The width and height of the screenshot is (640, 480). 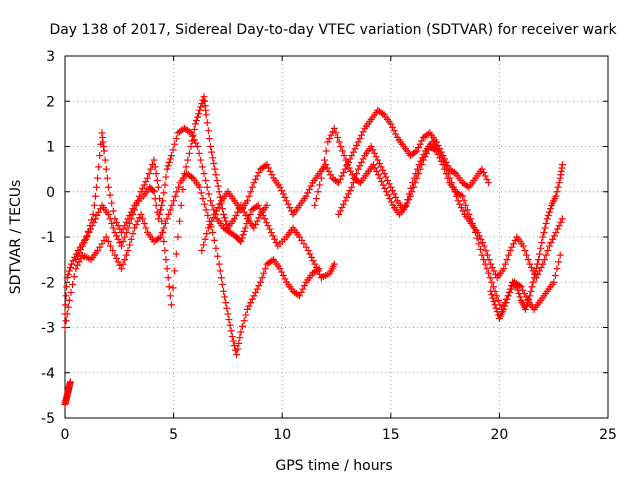 I want to click on series-sat-e, so click(x=438, y=203).